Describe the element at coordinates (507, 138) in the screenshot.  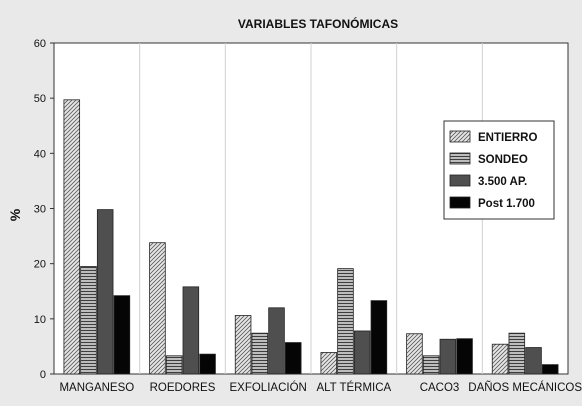
I see `legend-label: ENTIERRO` at that location.